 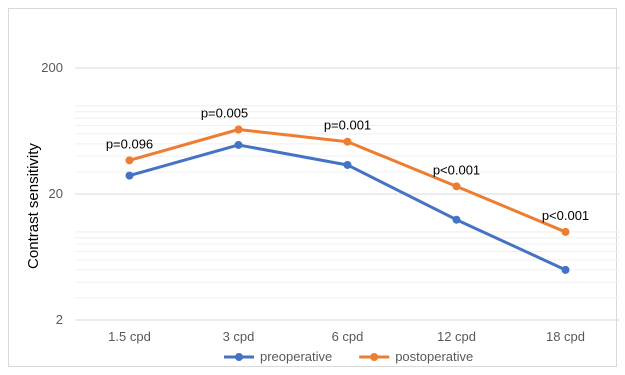 I want to click on y-axis-label: Contrast sensitivity, so click(x=33, y=206).